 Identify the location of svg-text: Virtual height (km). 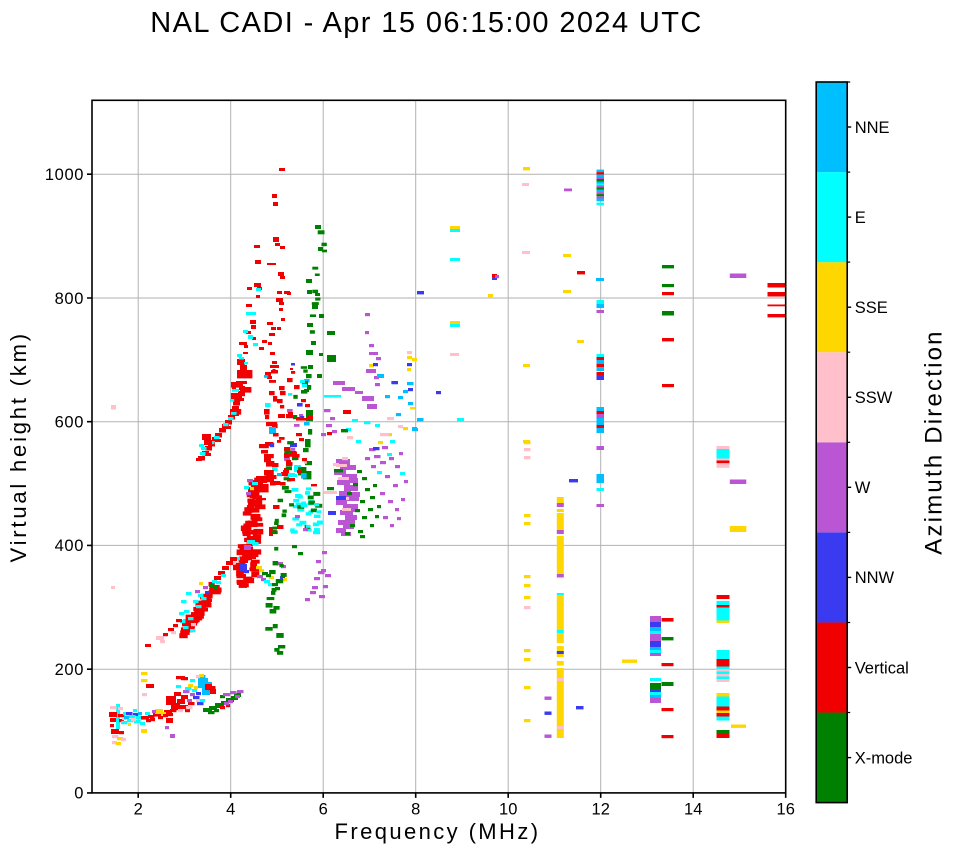
(18, 446).